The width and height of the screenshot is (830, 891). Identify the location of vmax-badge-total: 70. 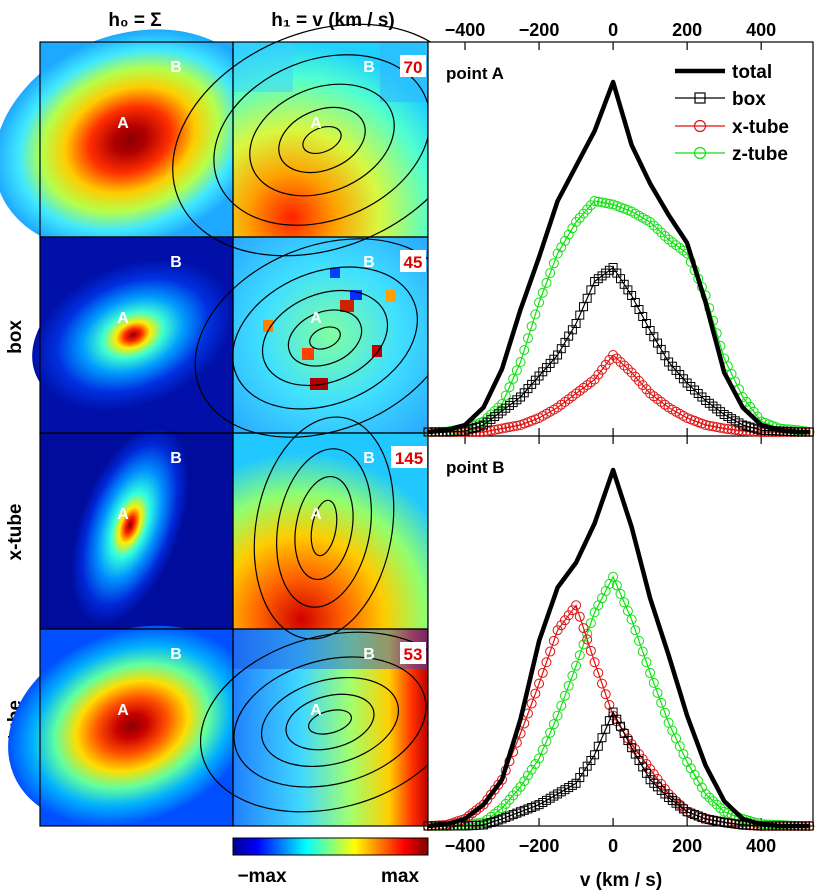
(413, 67).